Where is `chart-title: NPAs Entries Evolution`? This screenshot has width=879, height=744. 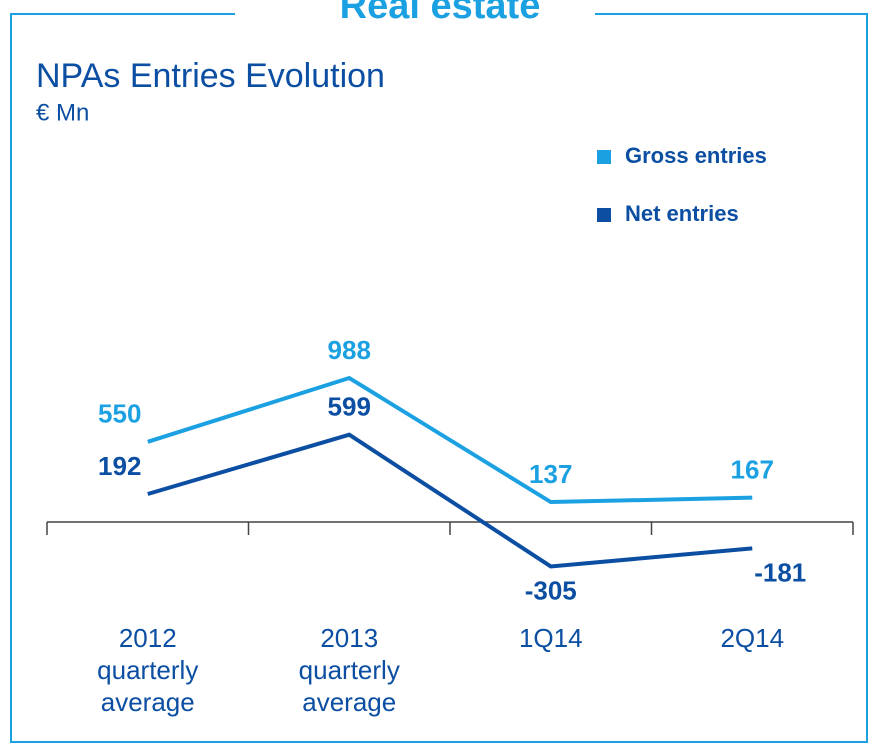 chart-title: NPAs Entries Evolution is located at coordinates (210, 76).